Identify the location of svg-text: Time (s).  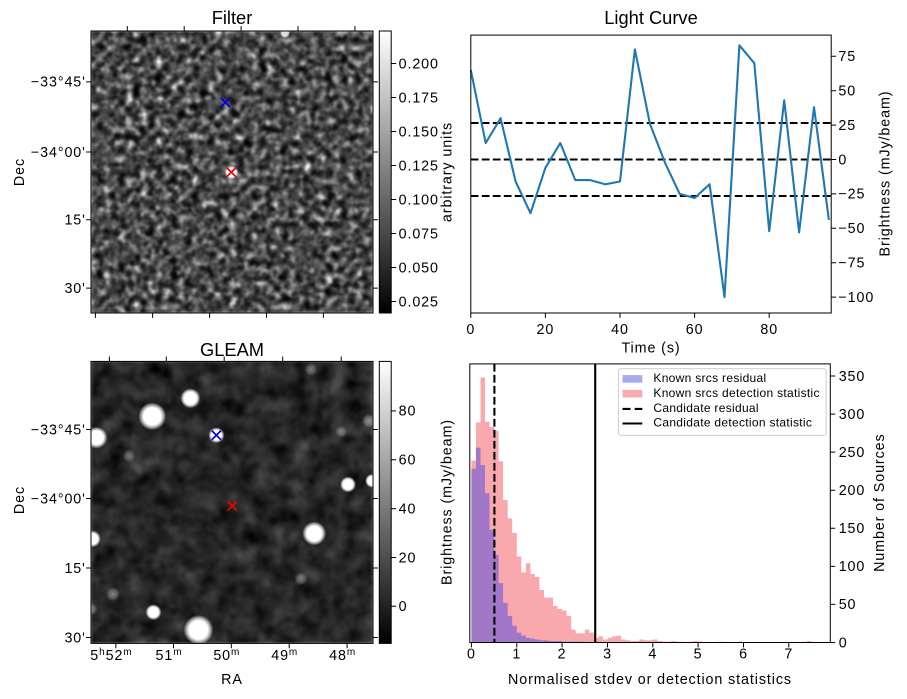
(650, 349).